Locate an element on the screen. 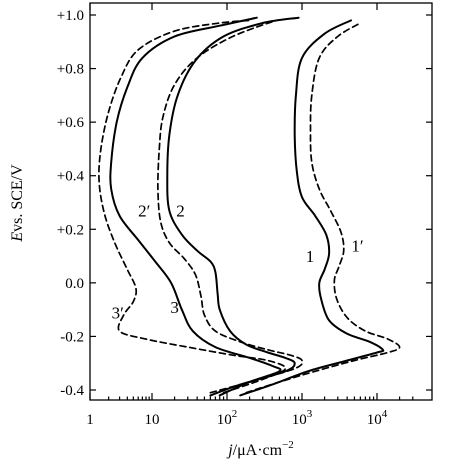  y-tick-label: +0.2 is located at coordinates (70, 230).